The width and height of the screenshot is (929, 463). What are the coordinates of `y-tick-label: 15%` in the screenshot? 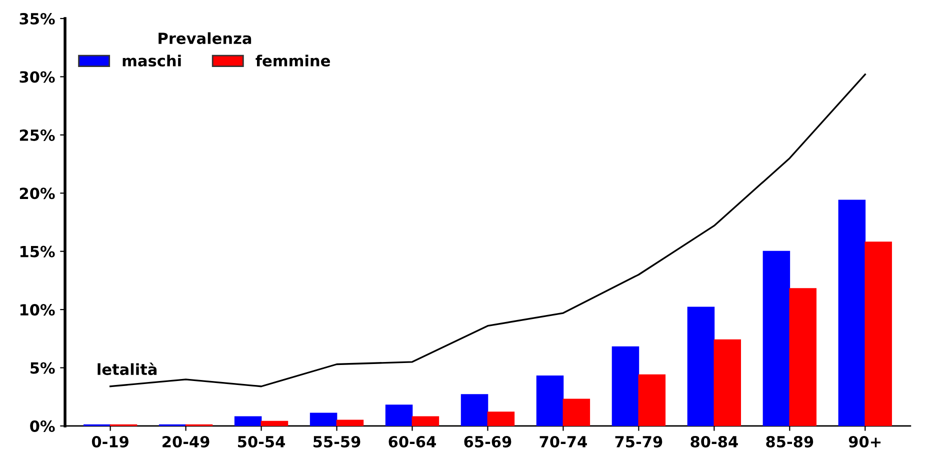 It's located at (37, 252).